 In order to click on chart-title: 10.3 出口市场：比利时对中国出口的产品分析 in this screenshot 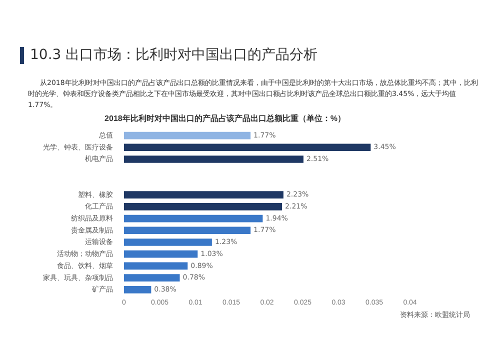, I will do `click(174, 55)`.